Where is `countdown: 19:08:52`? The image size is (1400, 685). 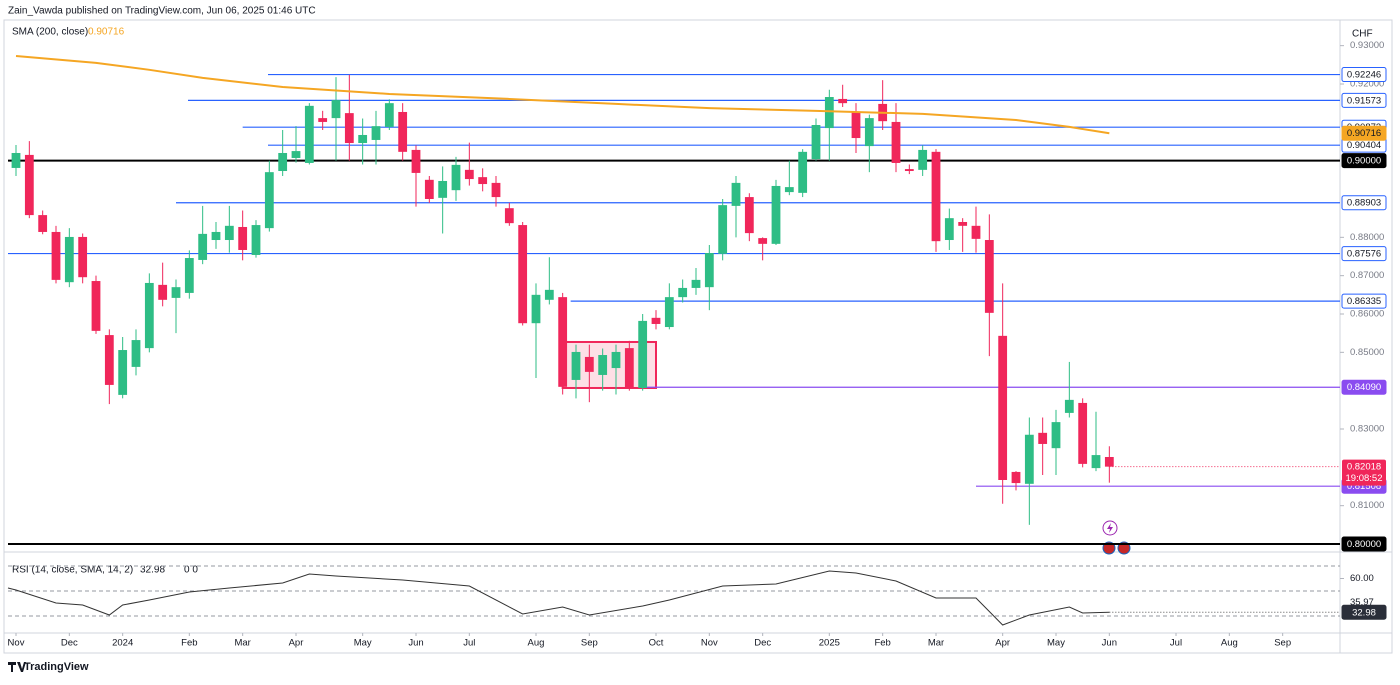
countdown: 19:08:52 is located at coordinates (1364, 478).